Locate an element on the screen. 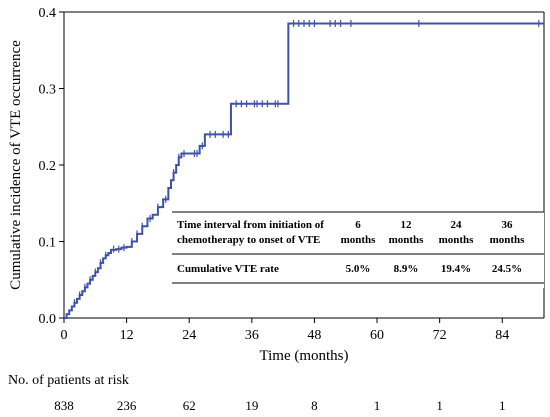 The image size is (550, 417). inset-col-12-line2: months is located at coordinates (407, 240).